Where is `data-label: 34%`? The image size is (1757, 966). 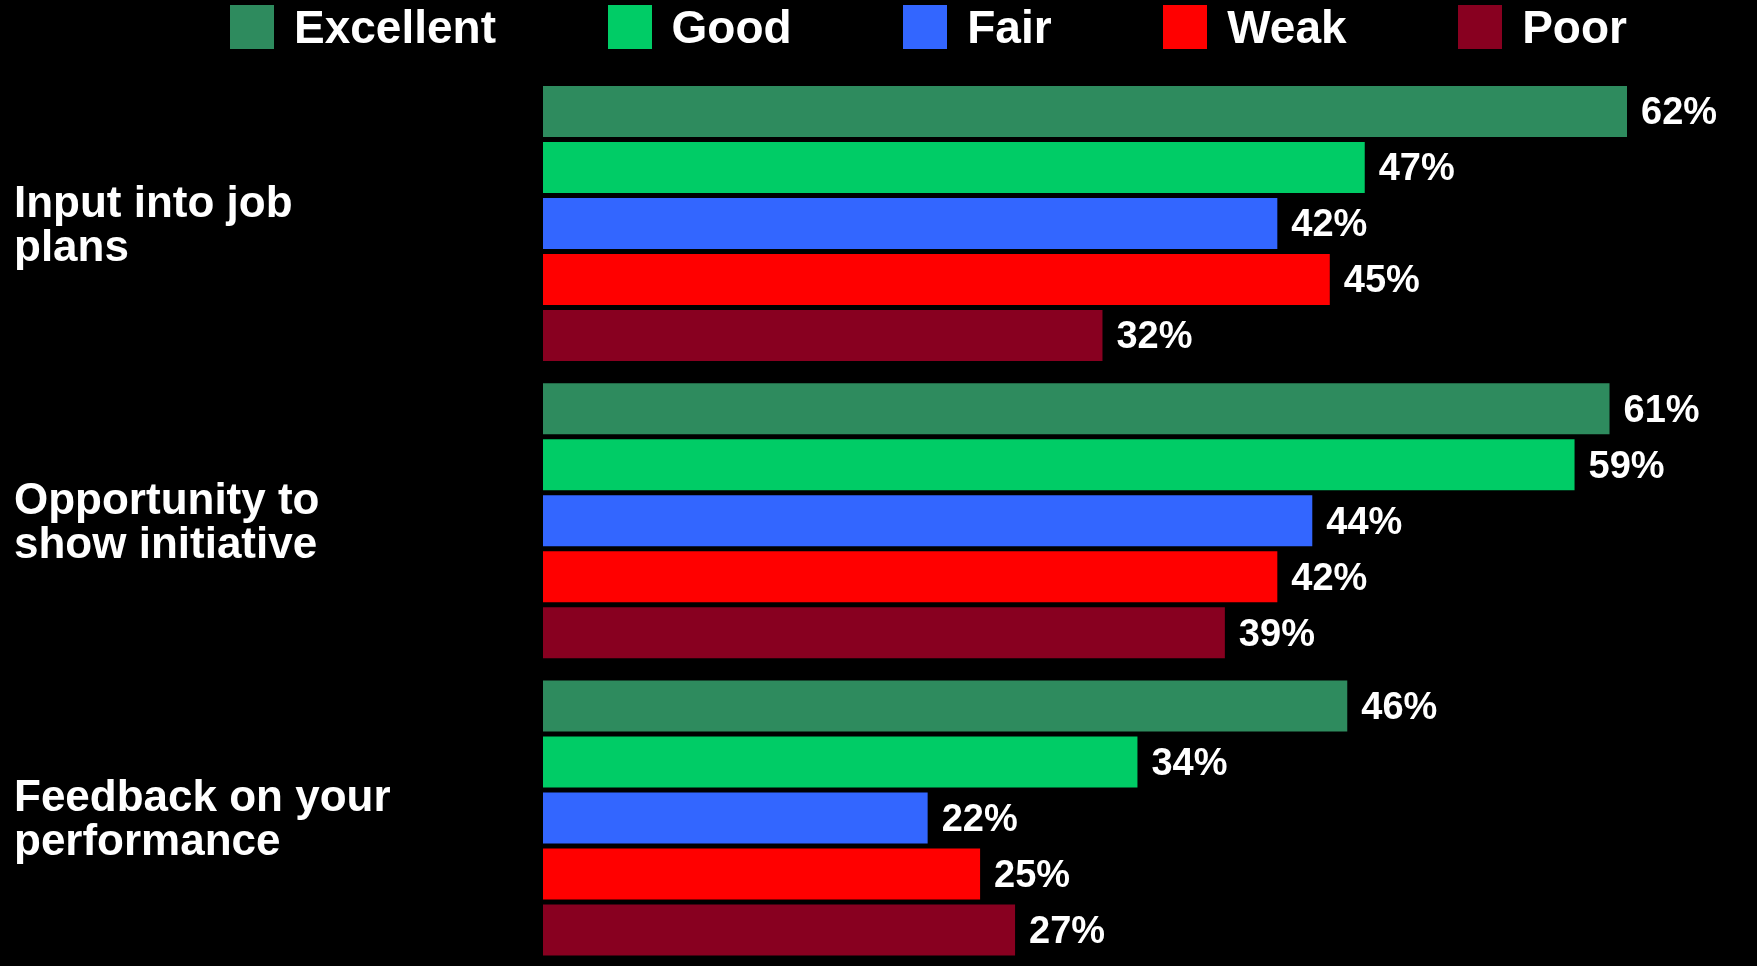
data-label: 34% is located at coordinates (1189, 762).